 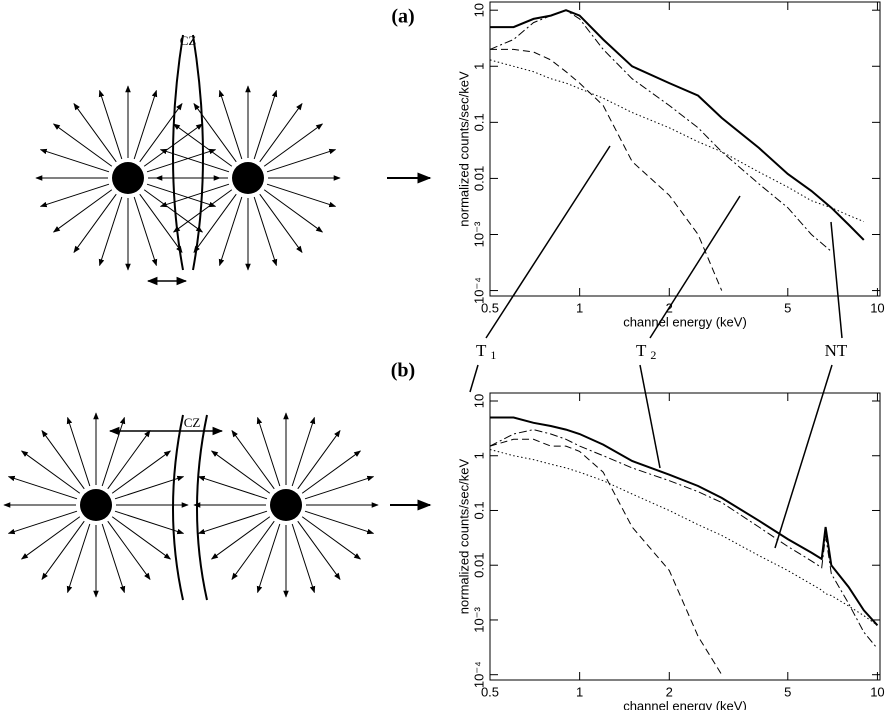 I want to click on y-tick-label: 0.01, so click(x=478, y=565).